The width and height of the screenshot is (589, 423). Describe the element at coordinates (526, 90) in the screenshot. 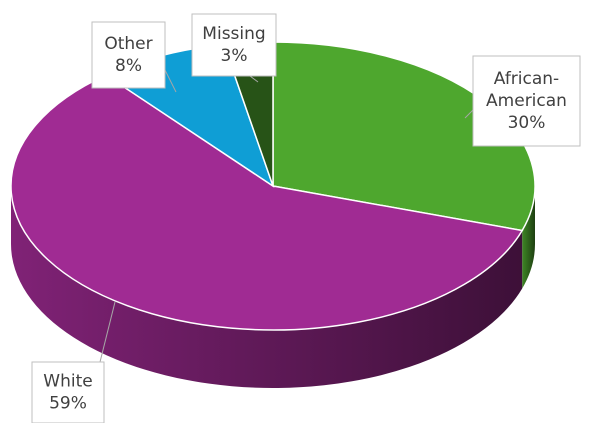

I see `label-name: African-American` at that location.